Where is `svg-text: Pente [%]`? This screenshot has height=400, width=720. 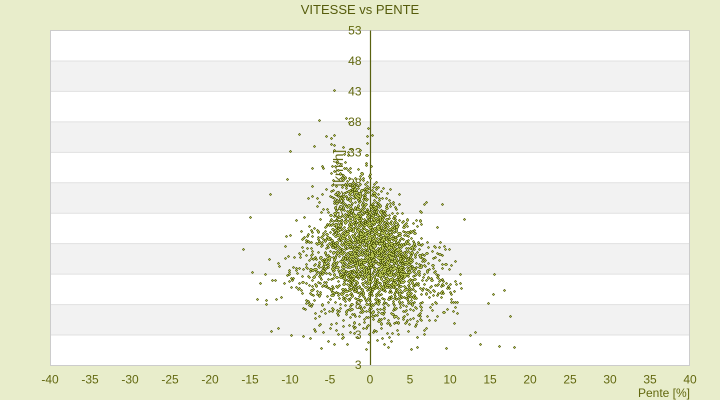 svg-text: Pente [%] is located at coordinates (664, 393).